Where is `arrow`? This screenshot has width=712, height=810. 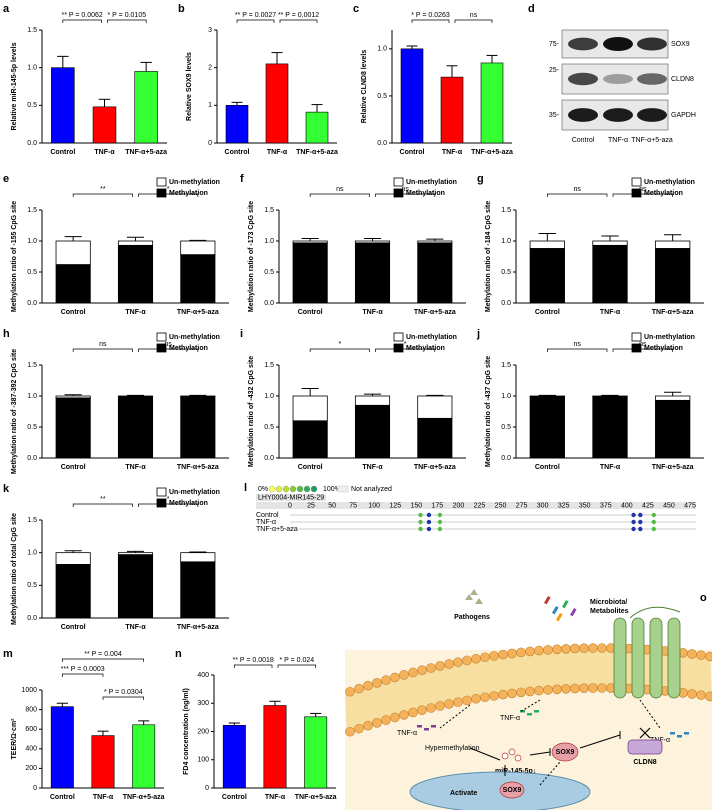
arrow is located at coordinates (485, 754).